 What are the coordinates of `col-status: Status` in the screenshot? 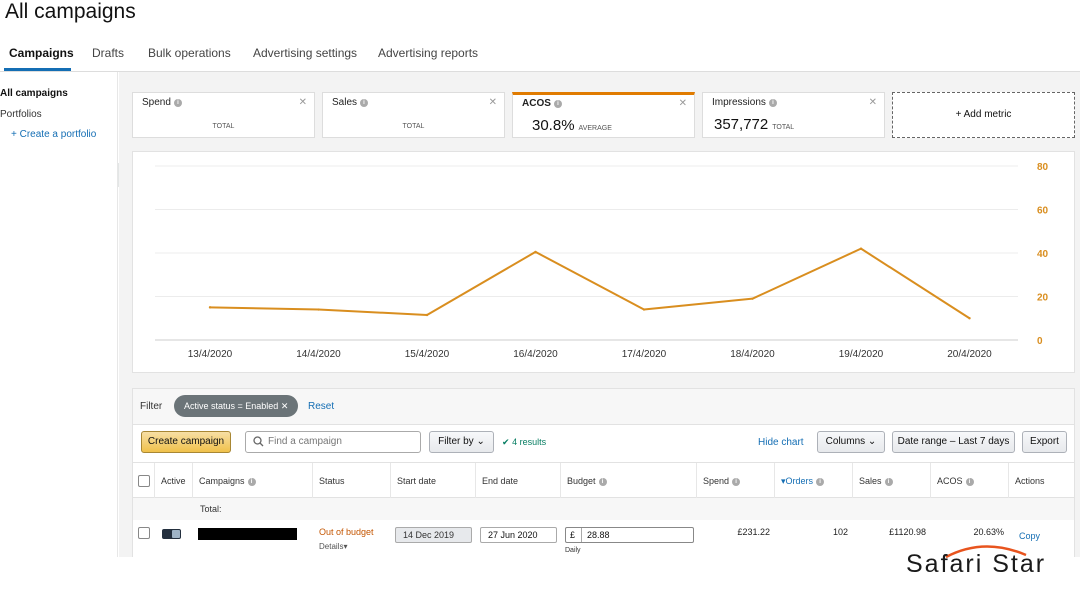 It's located at (352, 481).